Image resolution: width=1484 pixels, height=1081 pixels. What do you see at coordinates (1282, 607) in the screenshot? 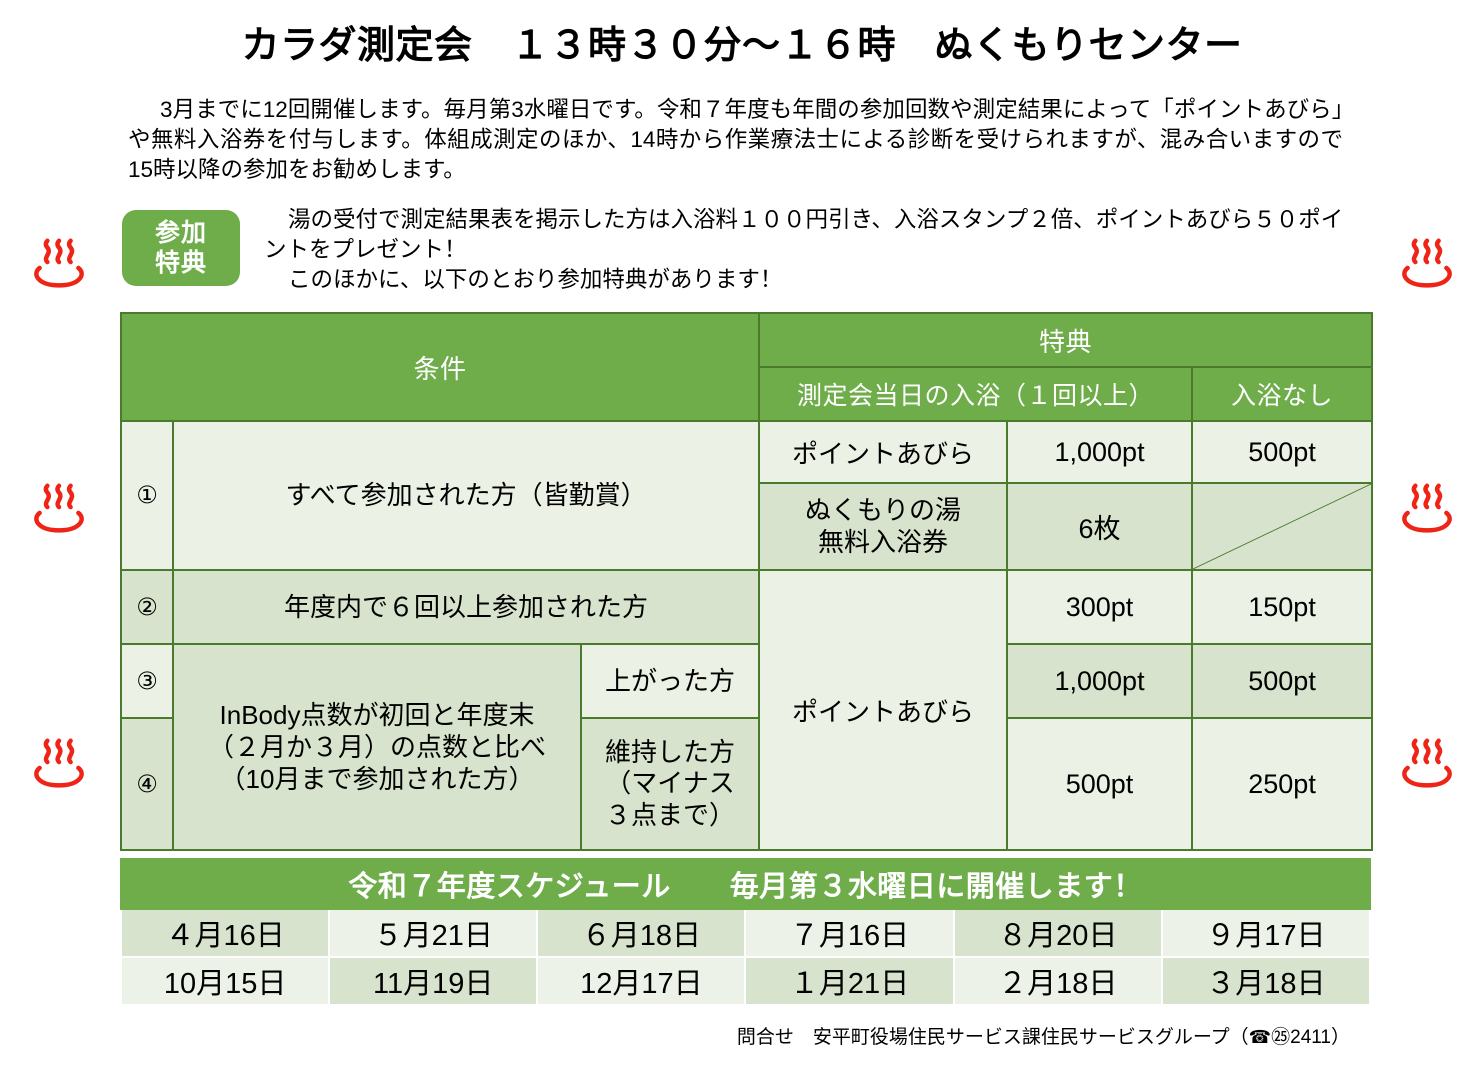
I see `row-bath-no-2: 150pt` at bounding box center [1282, 607].